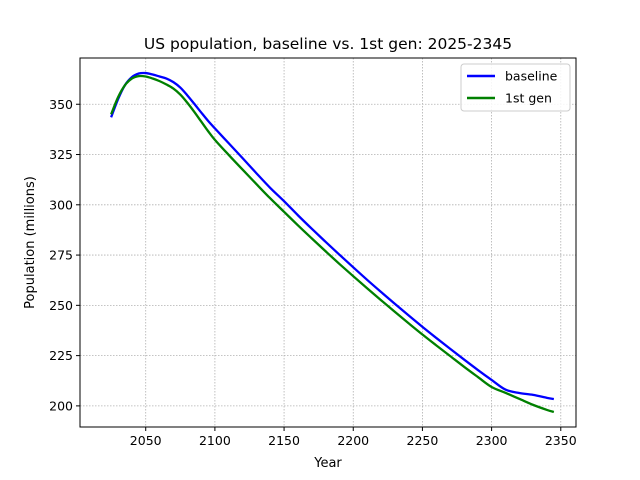  Describe the element at coordinates (492, 440) in the screenshot. I see `x-tick-label: 2300` at that location.